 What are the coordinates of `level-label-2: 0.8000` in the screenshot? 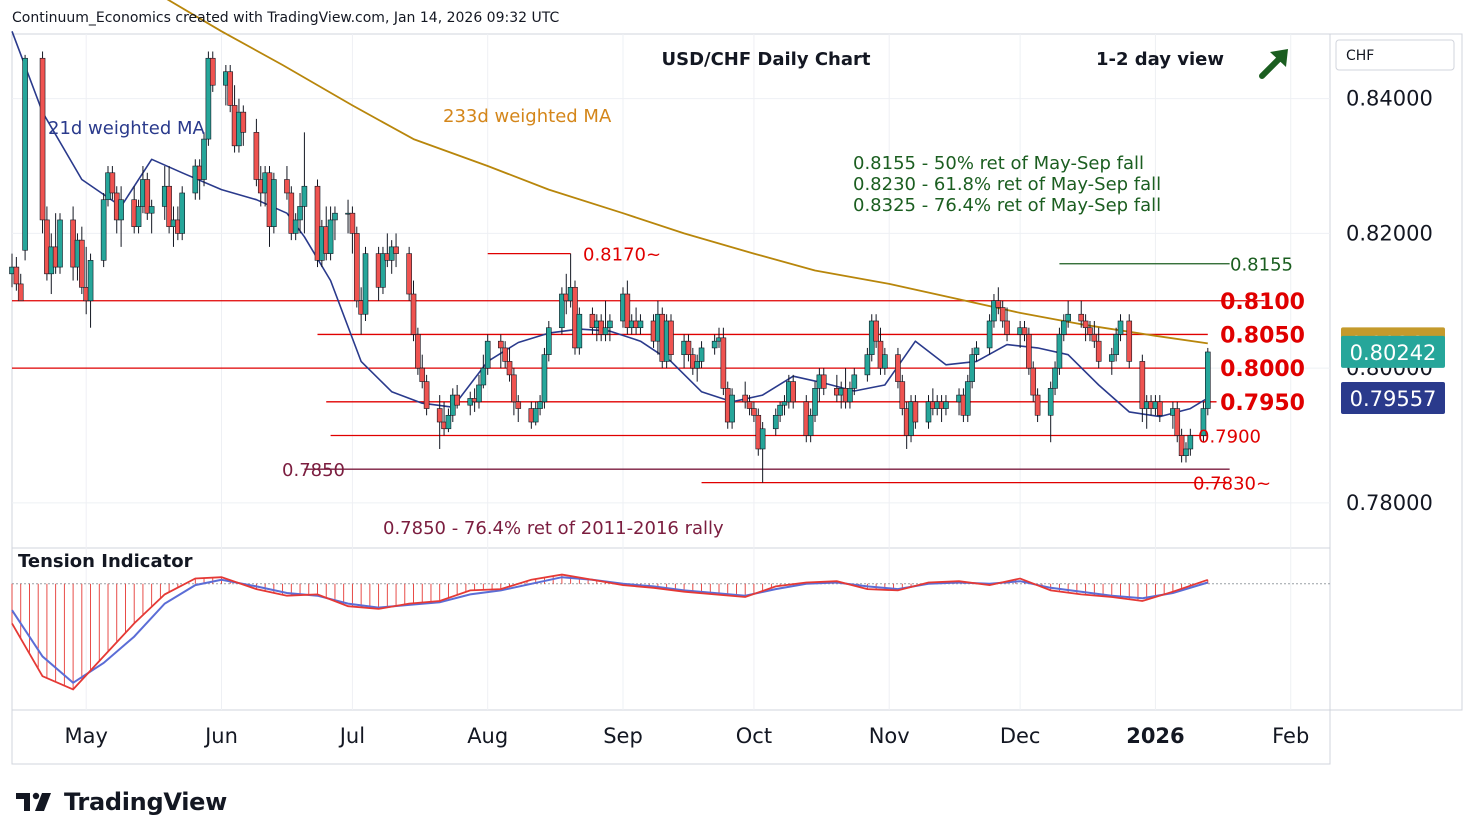 It's located at (1262, 369).